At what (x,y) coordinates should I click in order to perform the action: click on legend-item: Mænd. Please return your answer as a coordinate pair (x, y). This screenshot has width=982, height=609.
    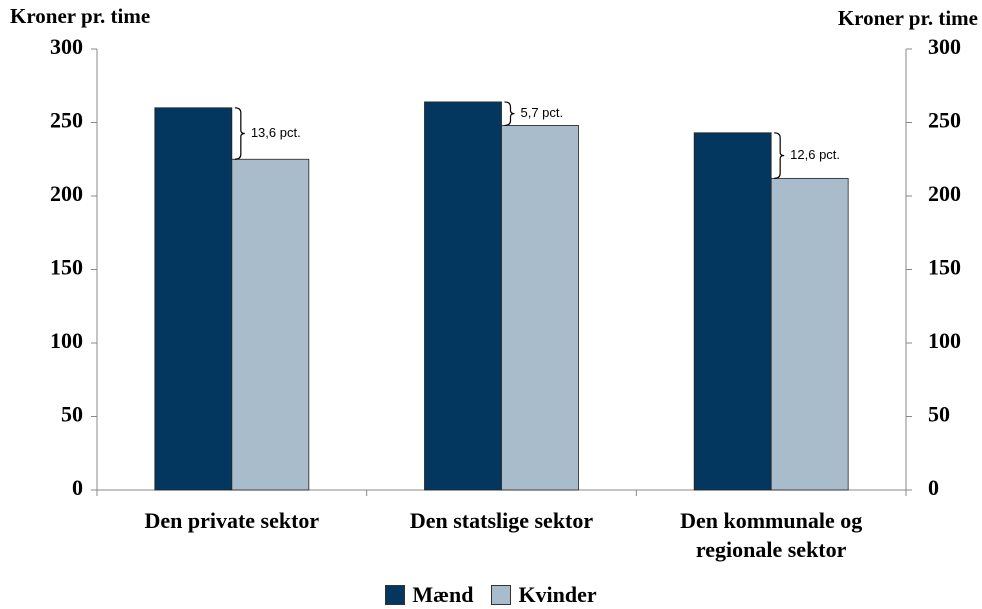
    Looking at the image, I should click on (429, 595).